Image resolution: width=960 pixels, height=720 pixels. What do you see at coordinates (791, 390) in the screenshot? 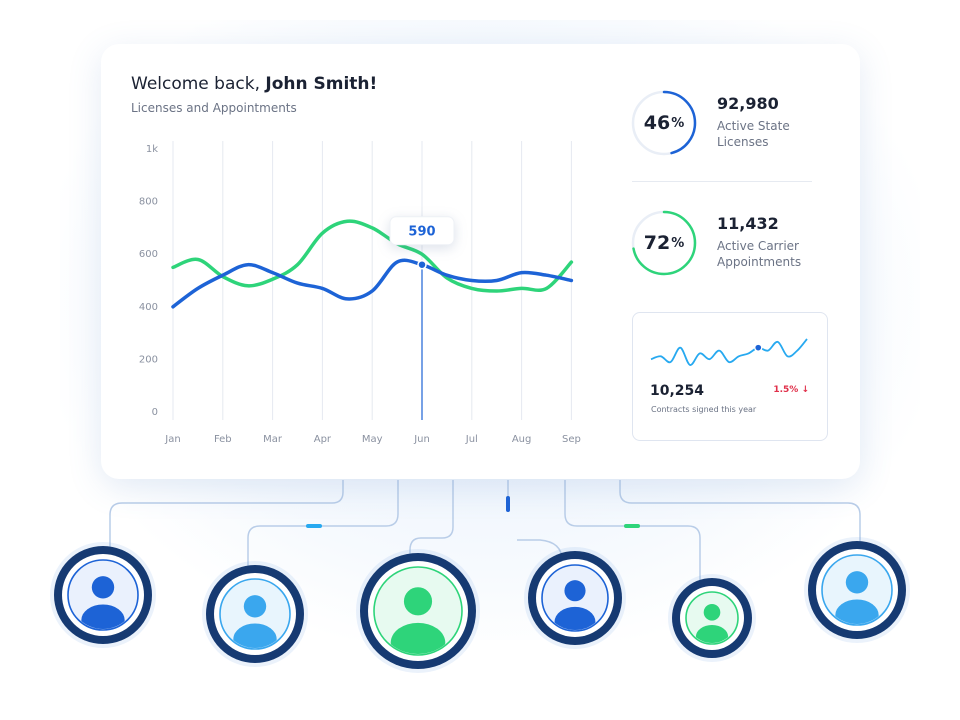
I see `contracts-change: 1.5% ↓` at bounding box center [791, 390].